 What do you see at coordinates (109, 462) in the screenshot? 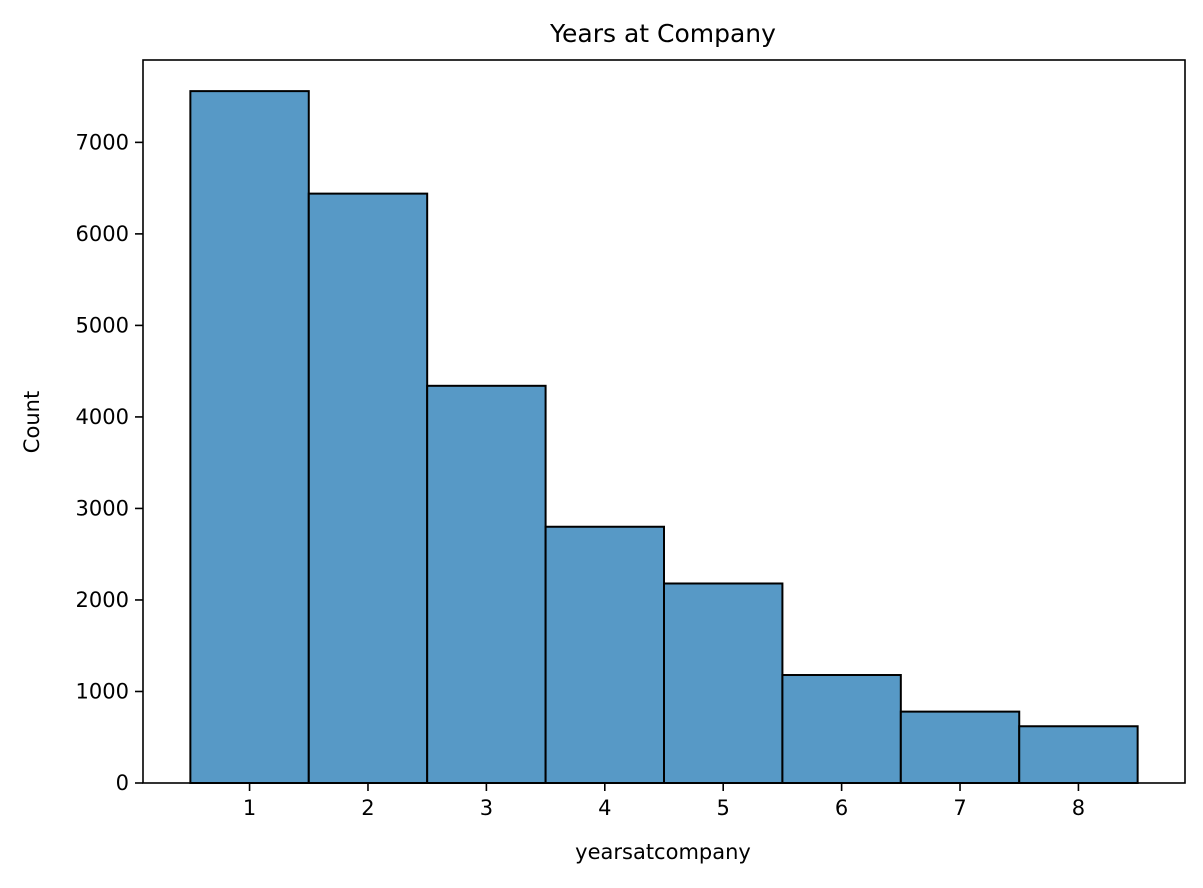
I see `y-axis-ticks: 0 1000 2000 3000 4000 5000 6000 7000` at bounding box center [109, 462].